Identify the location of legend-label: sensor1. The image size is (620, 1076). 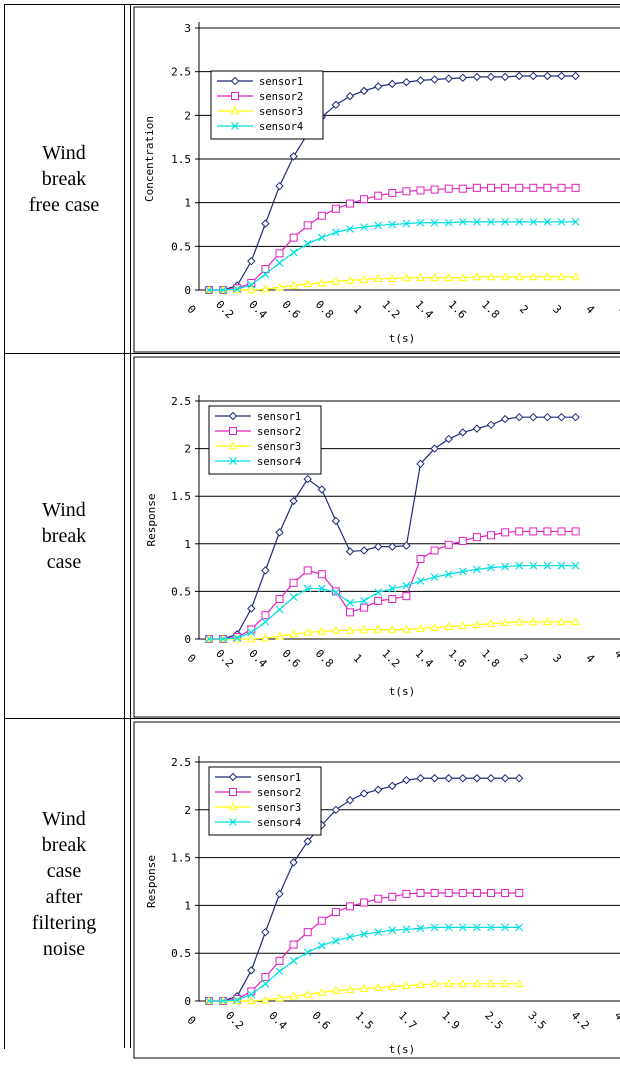
(279, 778).